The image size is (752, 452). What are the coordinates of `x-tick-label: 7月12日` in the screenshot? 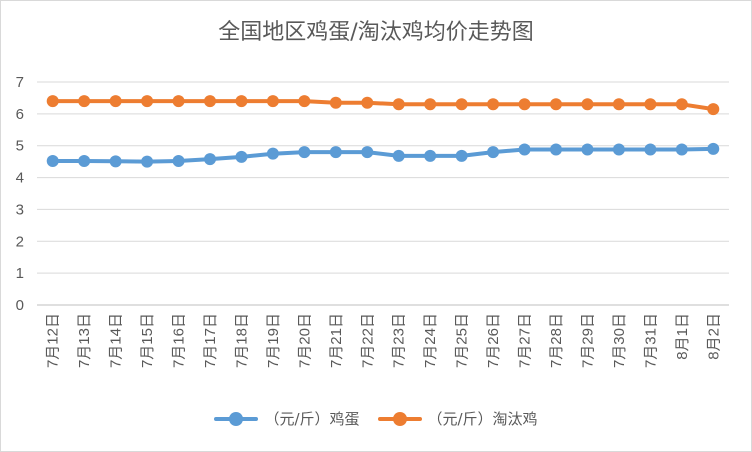 It's located at (53, 340).